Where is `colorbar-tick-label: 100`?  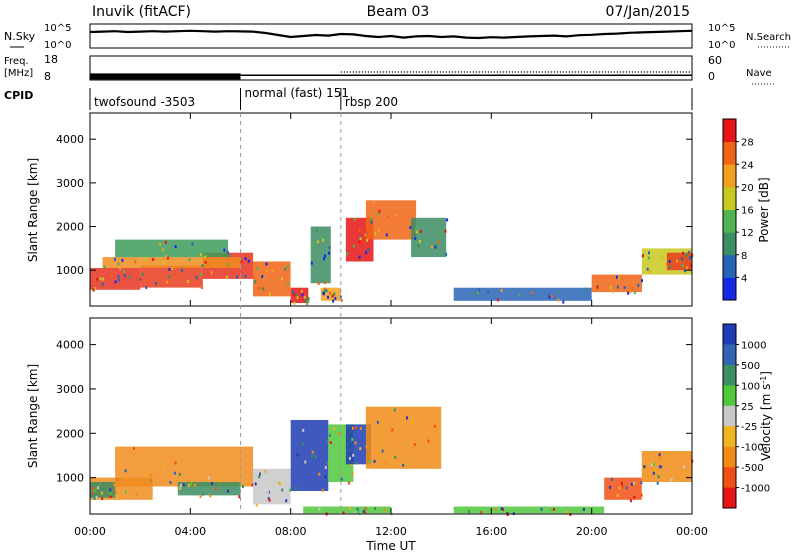
colorbar-tick-label: 100 is located at coordinates (750, 386).